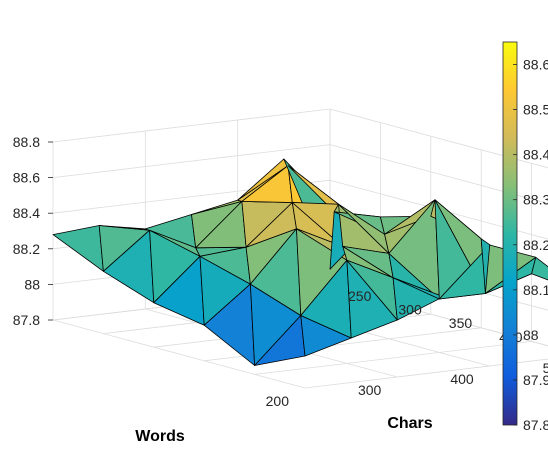  What do you see at coordinates (535, 65) in the screenshot?
I see `colorbar-tick-label: 88.6` at bounding box center [535, 65].